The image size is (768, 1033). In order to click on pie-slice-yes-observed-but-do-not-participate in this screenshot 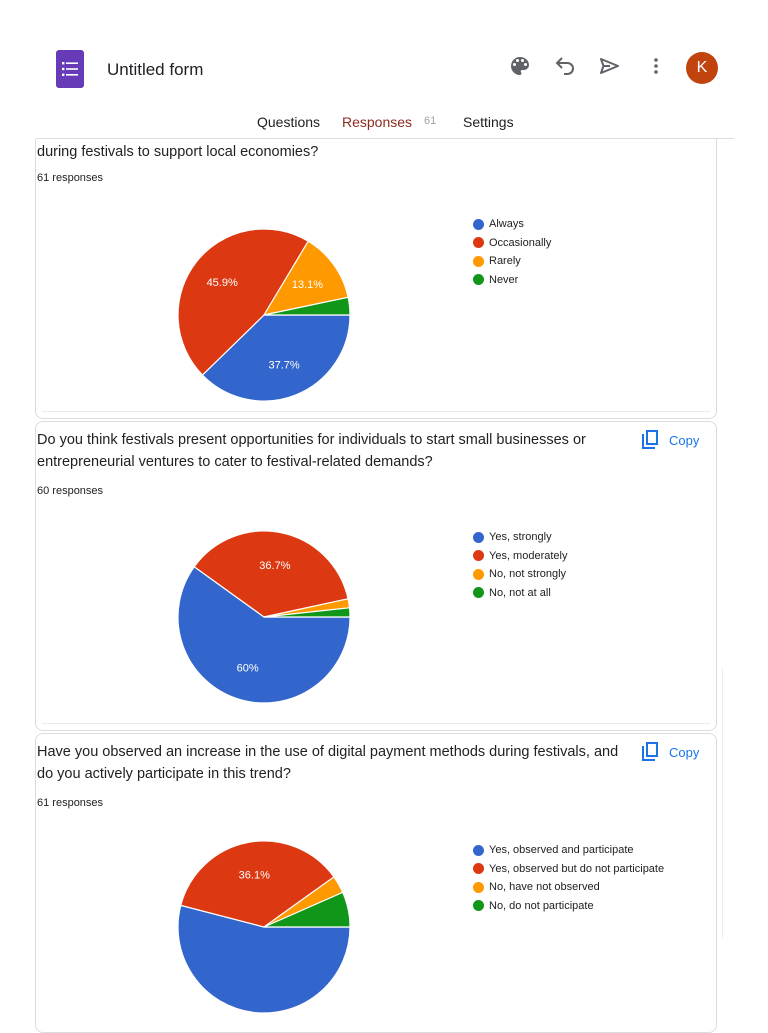, I will do `click(257, 884)`.